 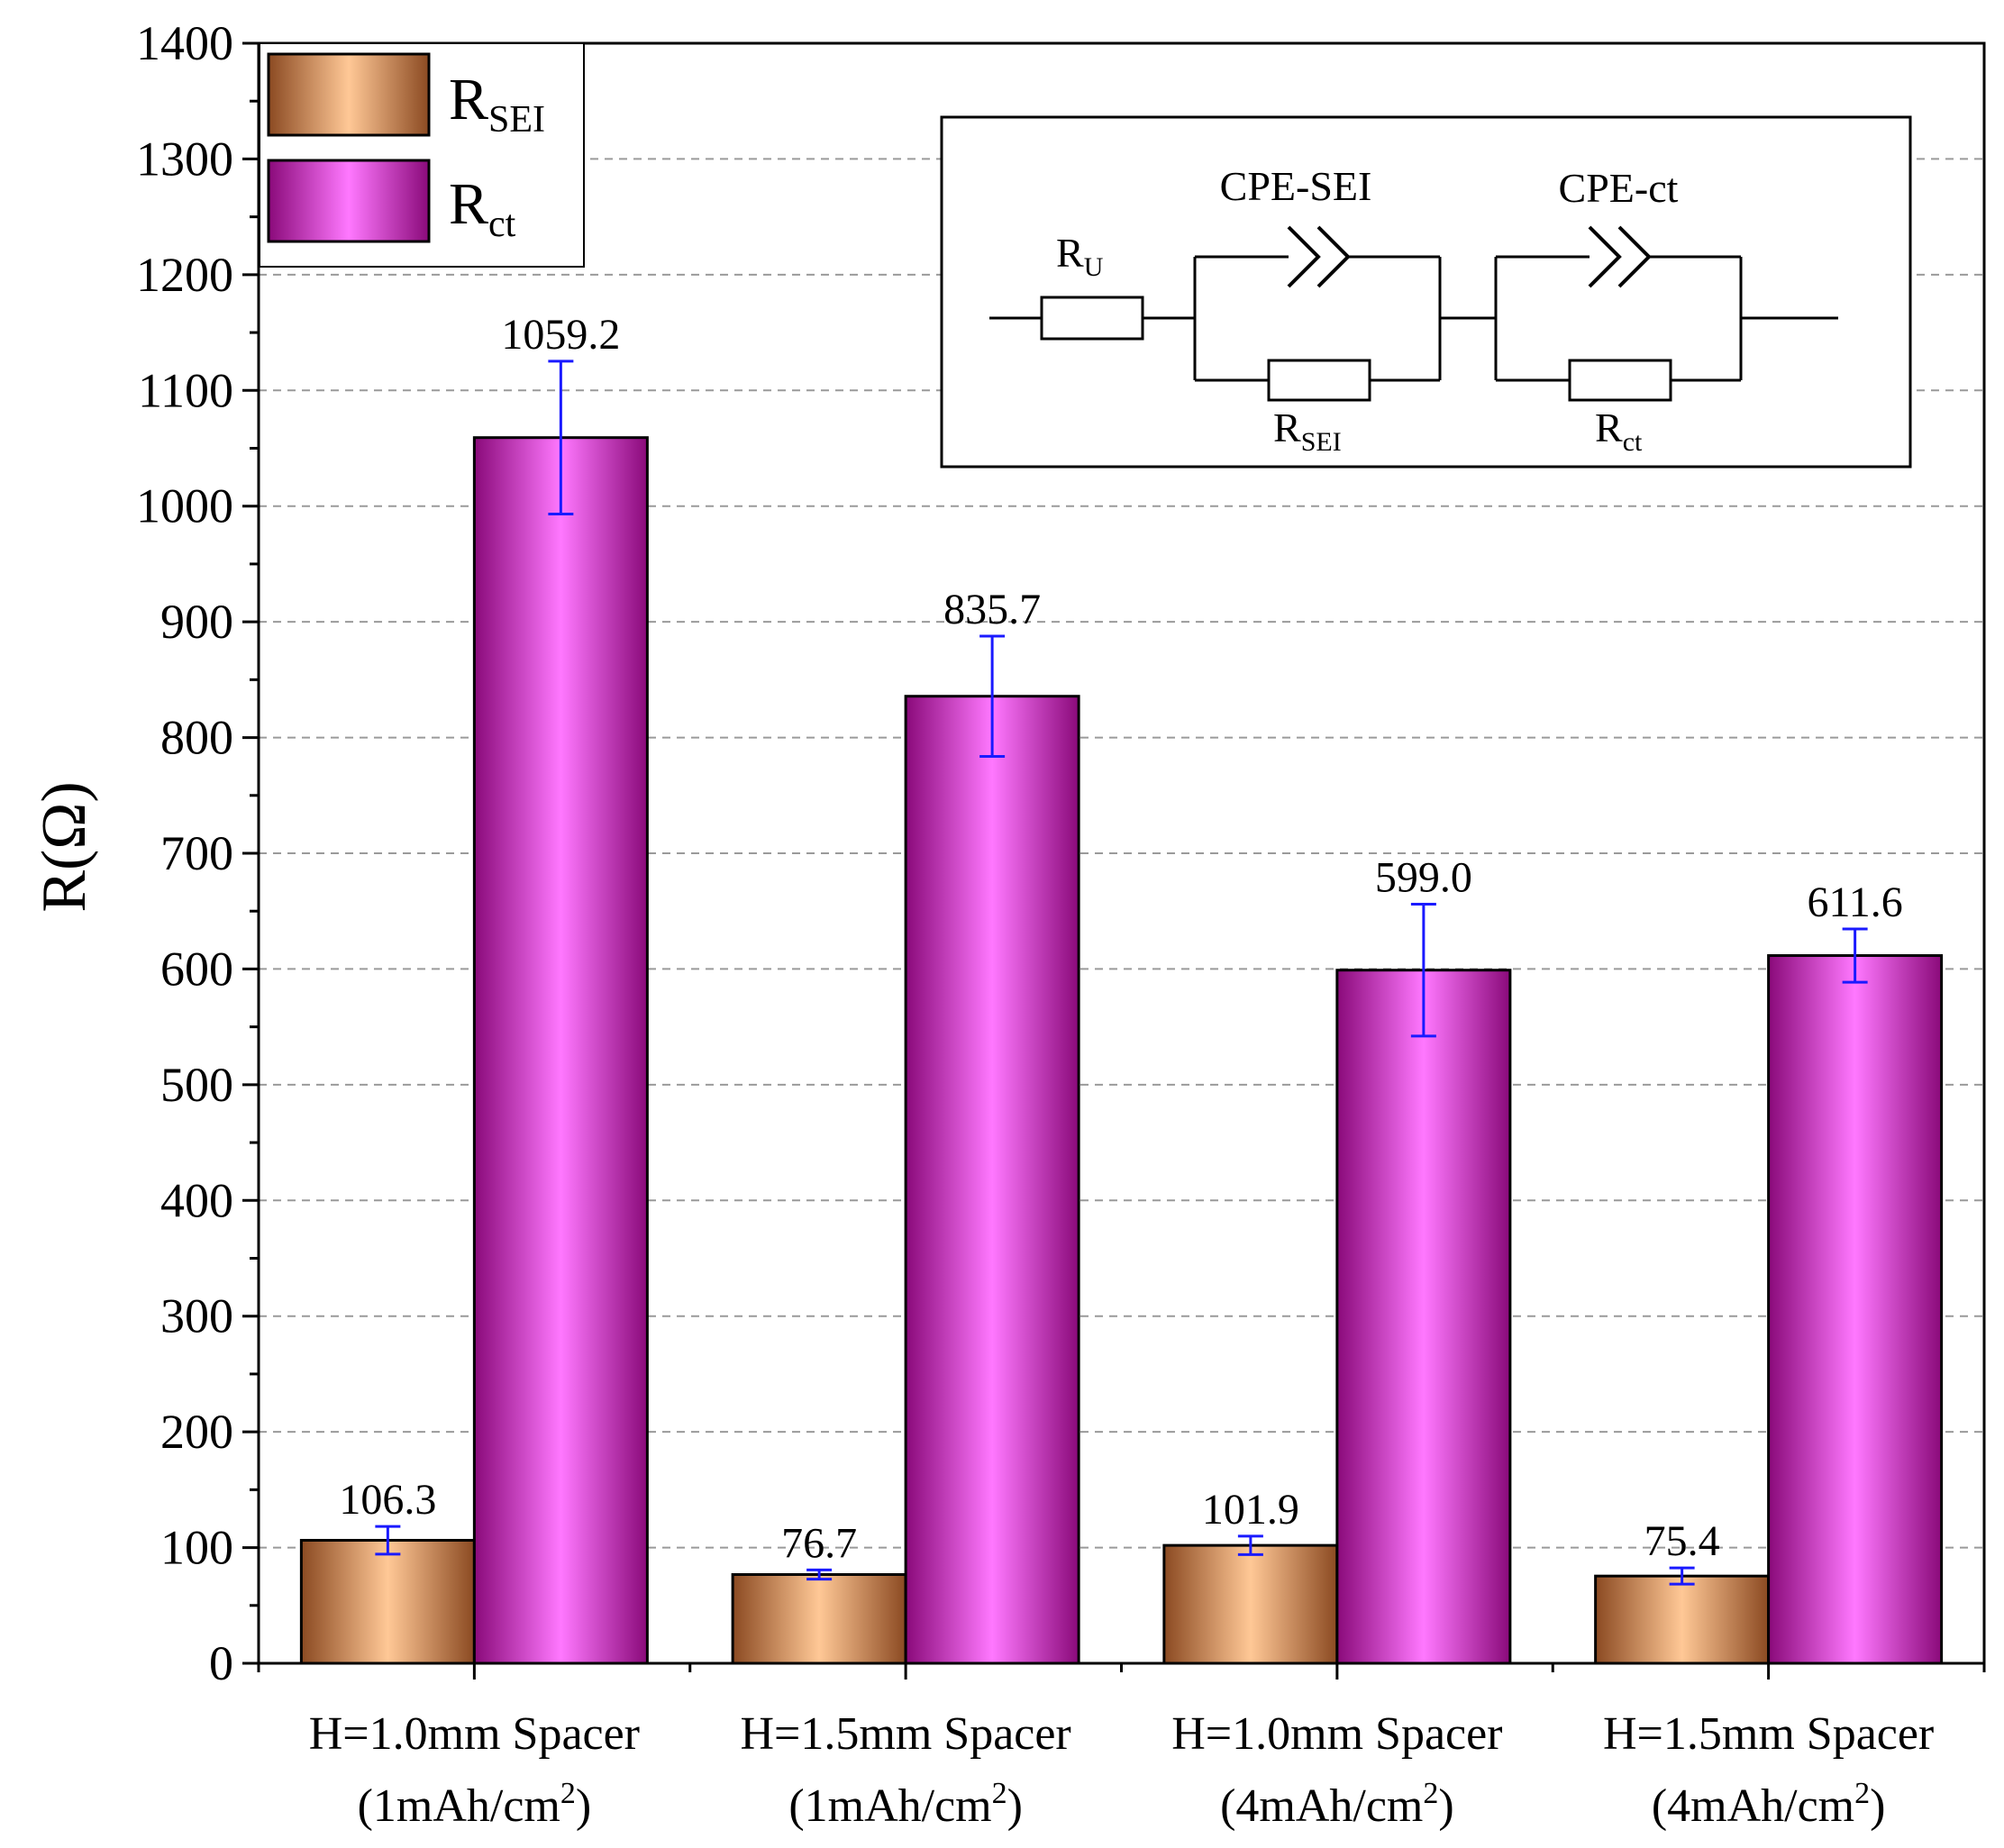 What do you see at coordinates (64, 846) in the screenshot?
I see `y-axis-title: R(Ω)` at bounding box center [64, 846].